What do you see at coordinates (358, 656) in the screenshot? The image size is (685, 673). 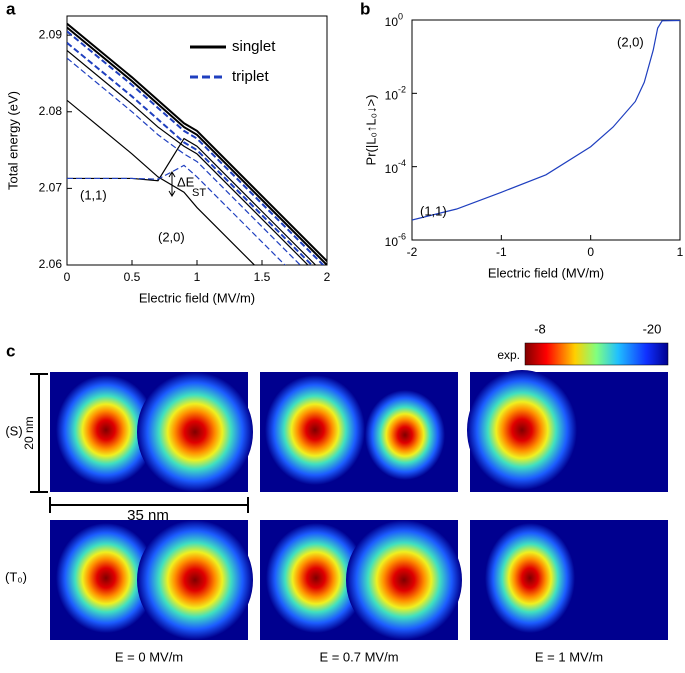 I see `column-label: E = 0.7 MV/m` at bounding box center [358, 656].